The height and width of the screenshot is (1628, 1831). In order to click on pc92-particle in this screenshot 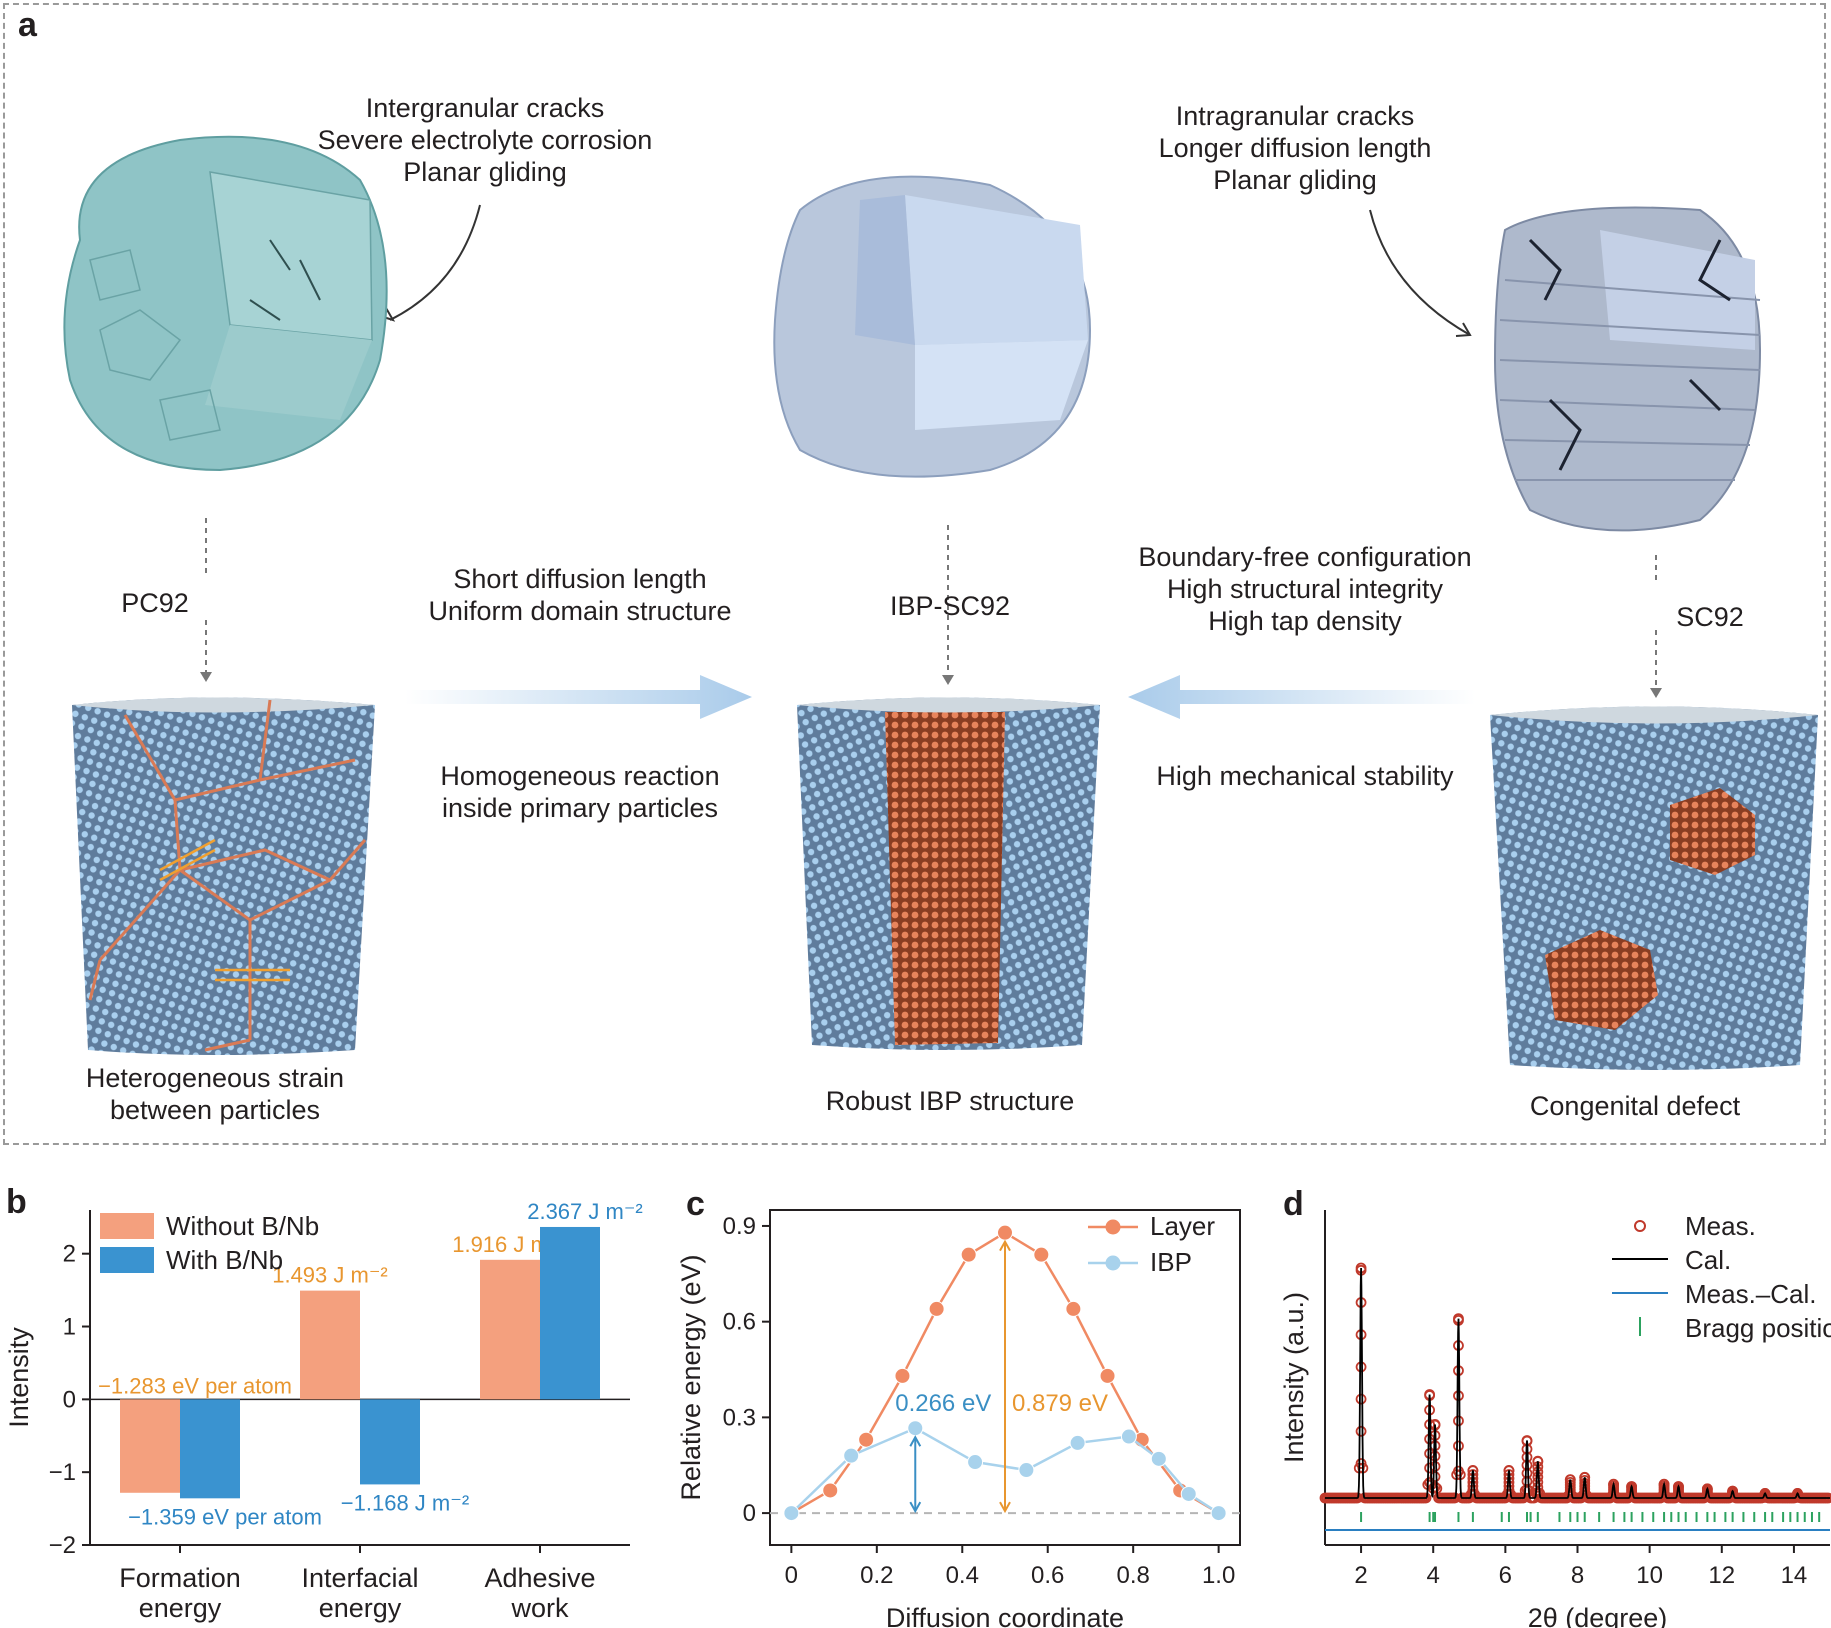, I will do `click(225, 303)`.